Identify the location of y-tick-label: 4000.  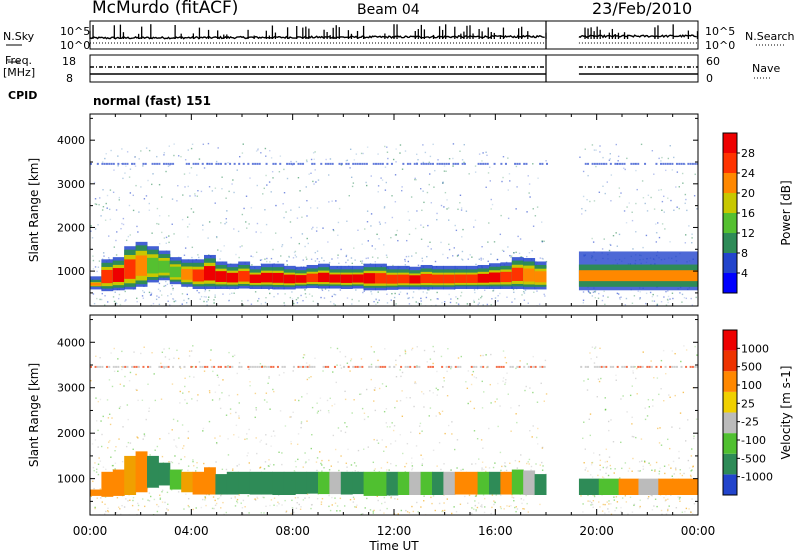
(71, 140).